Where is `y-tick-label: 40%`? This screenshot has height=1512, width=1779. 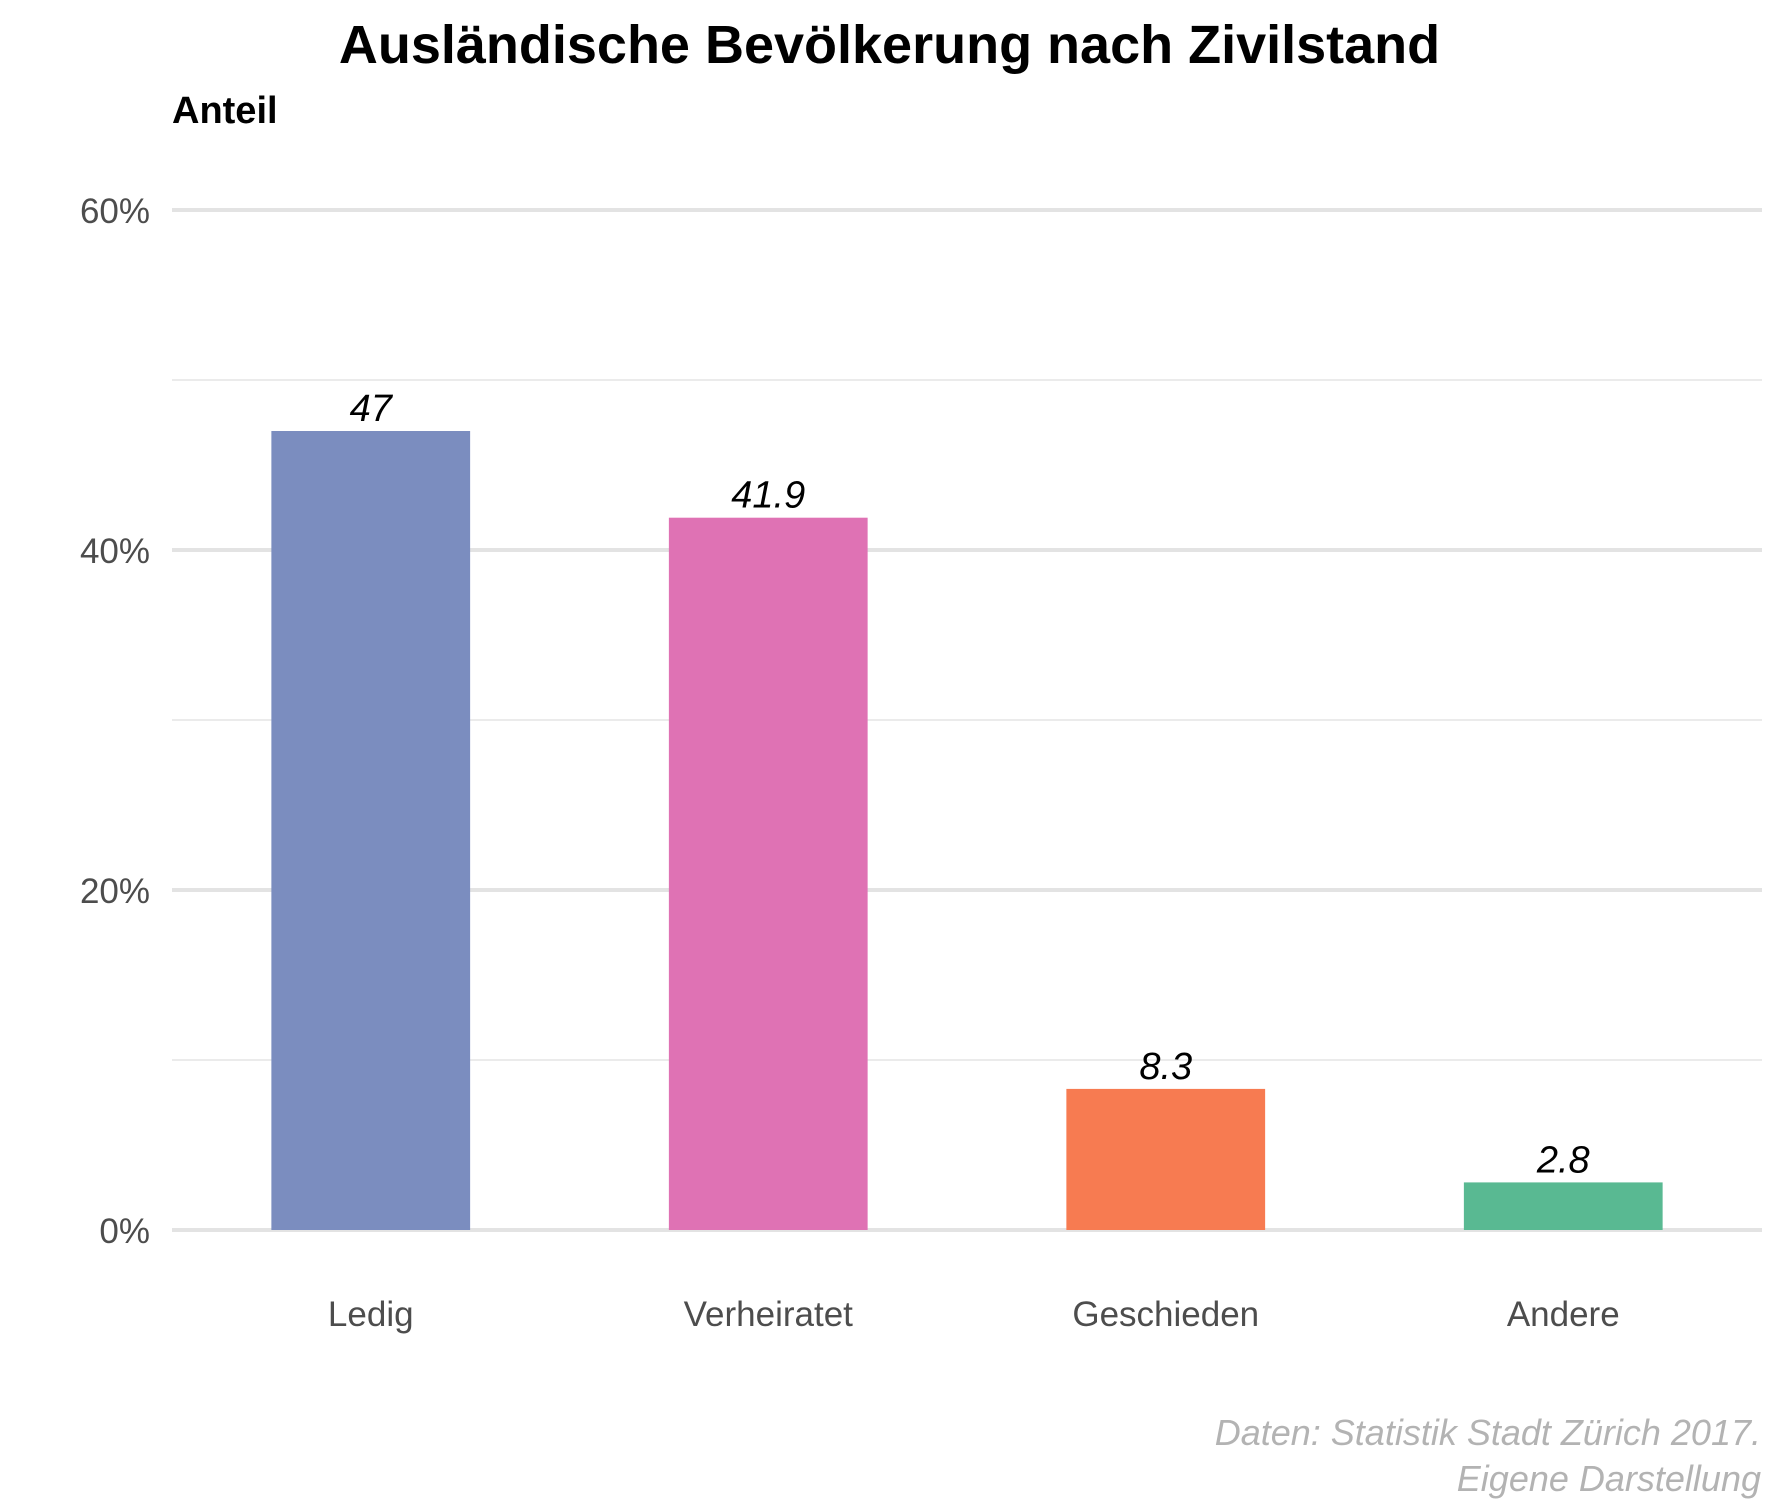
y-tick-label: 40% is located at coordinates (115, 551).